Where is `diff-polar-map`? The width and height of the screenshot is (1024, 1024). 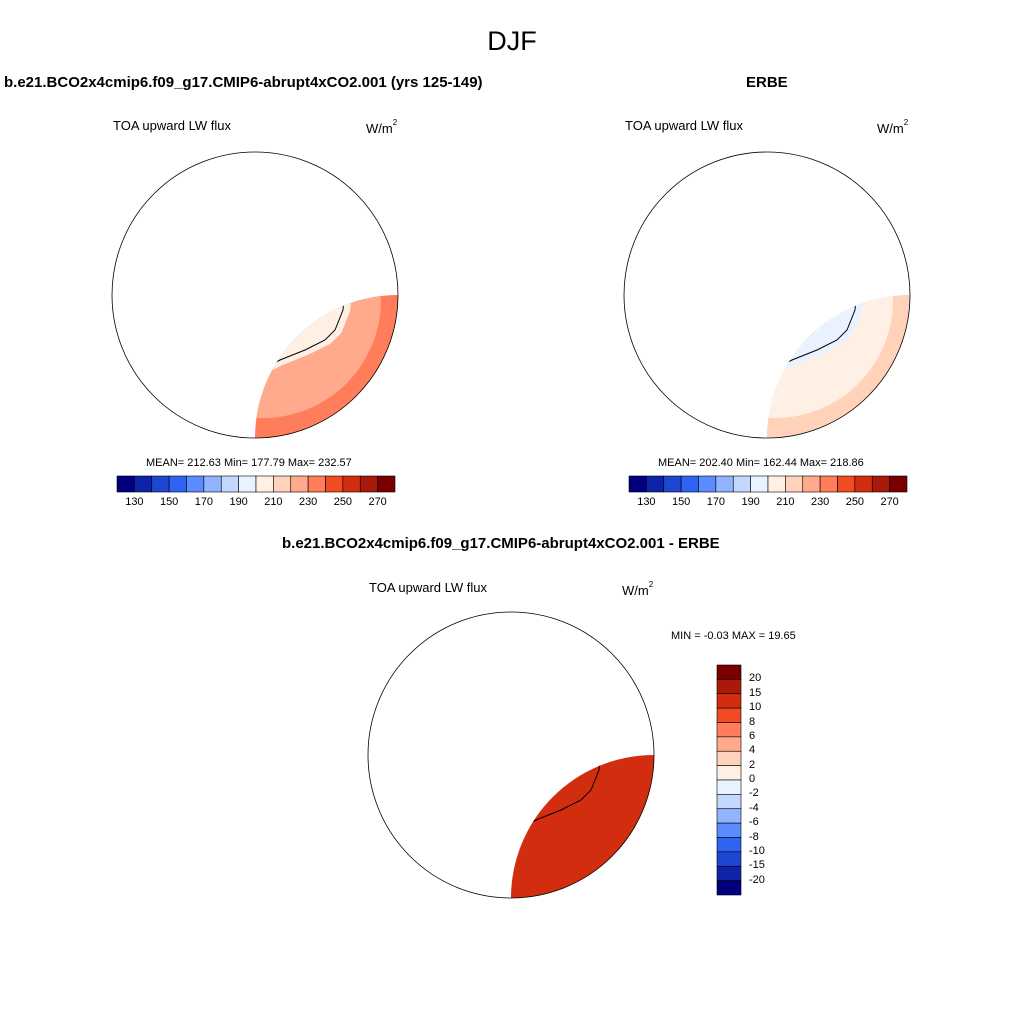 diff-polar-map is located at coordinates (511, 755).